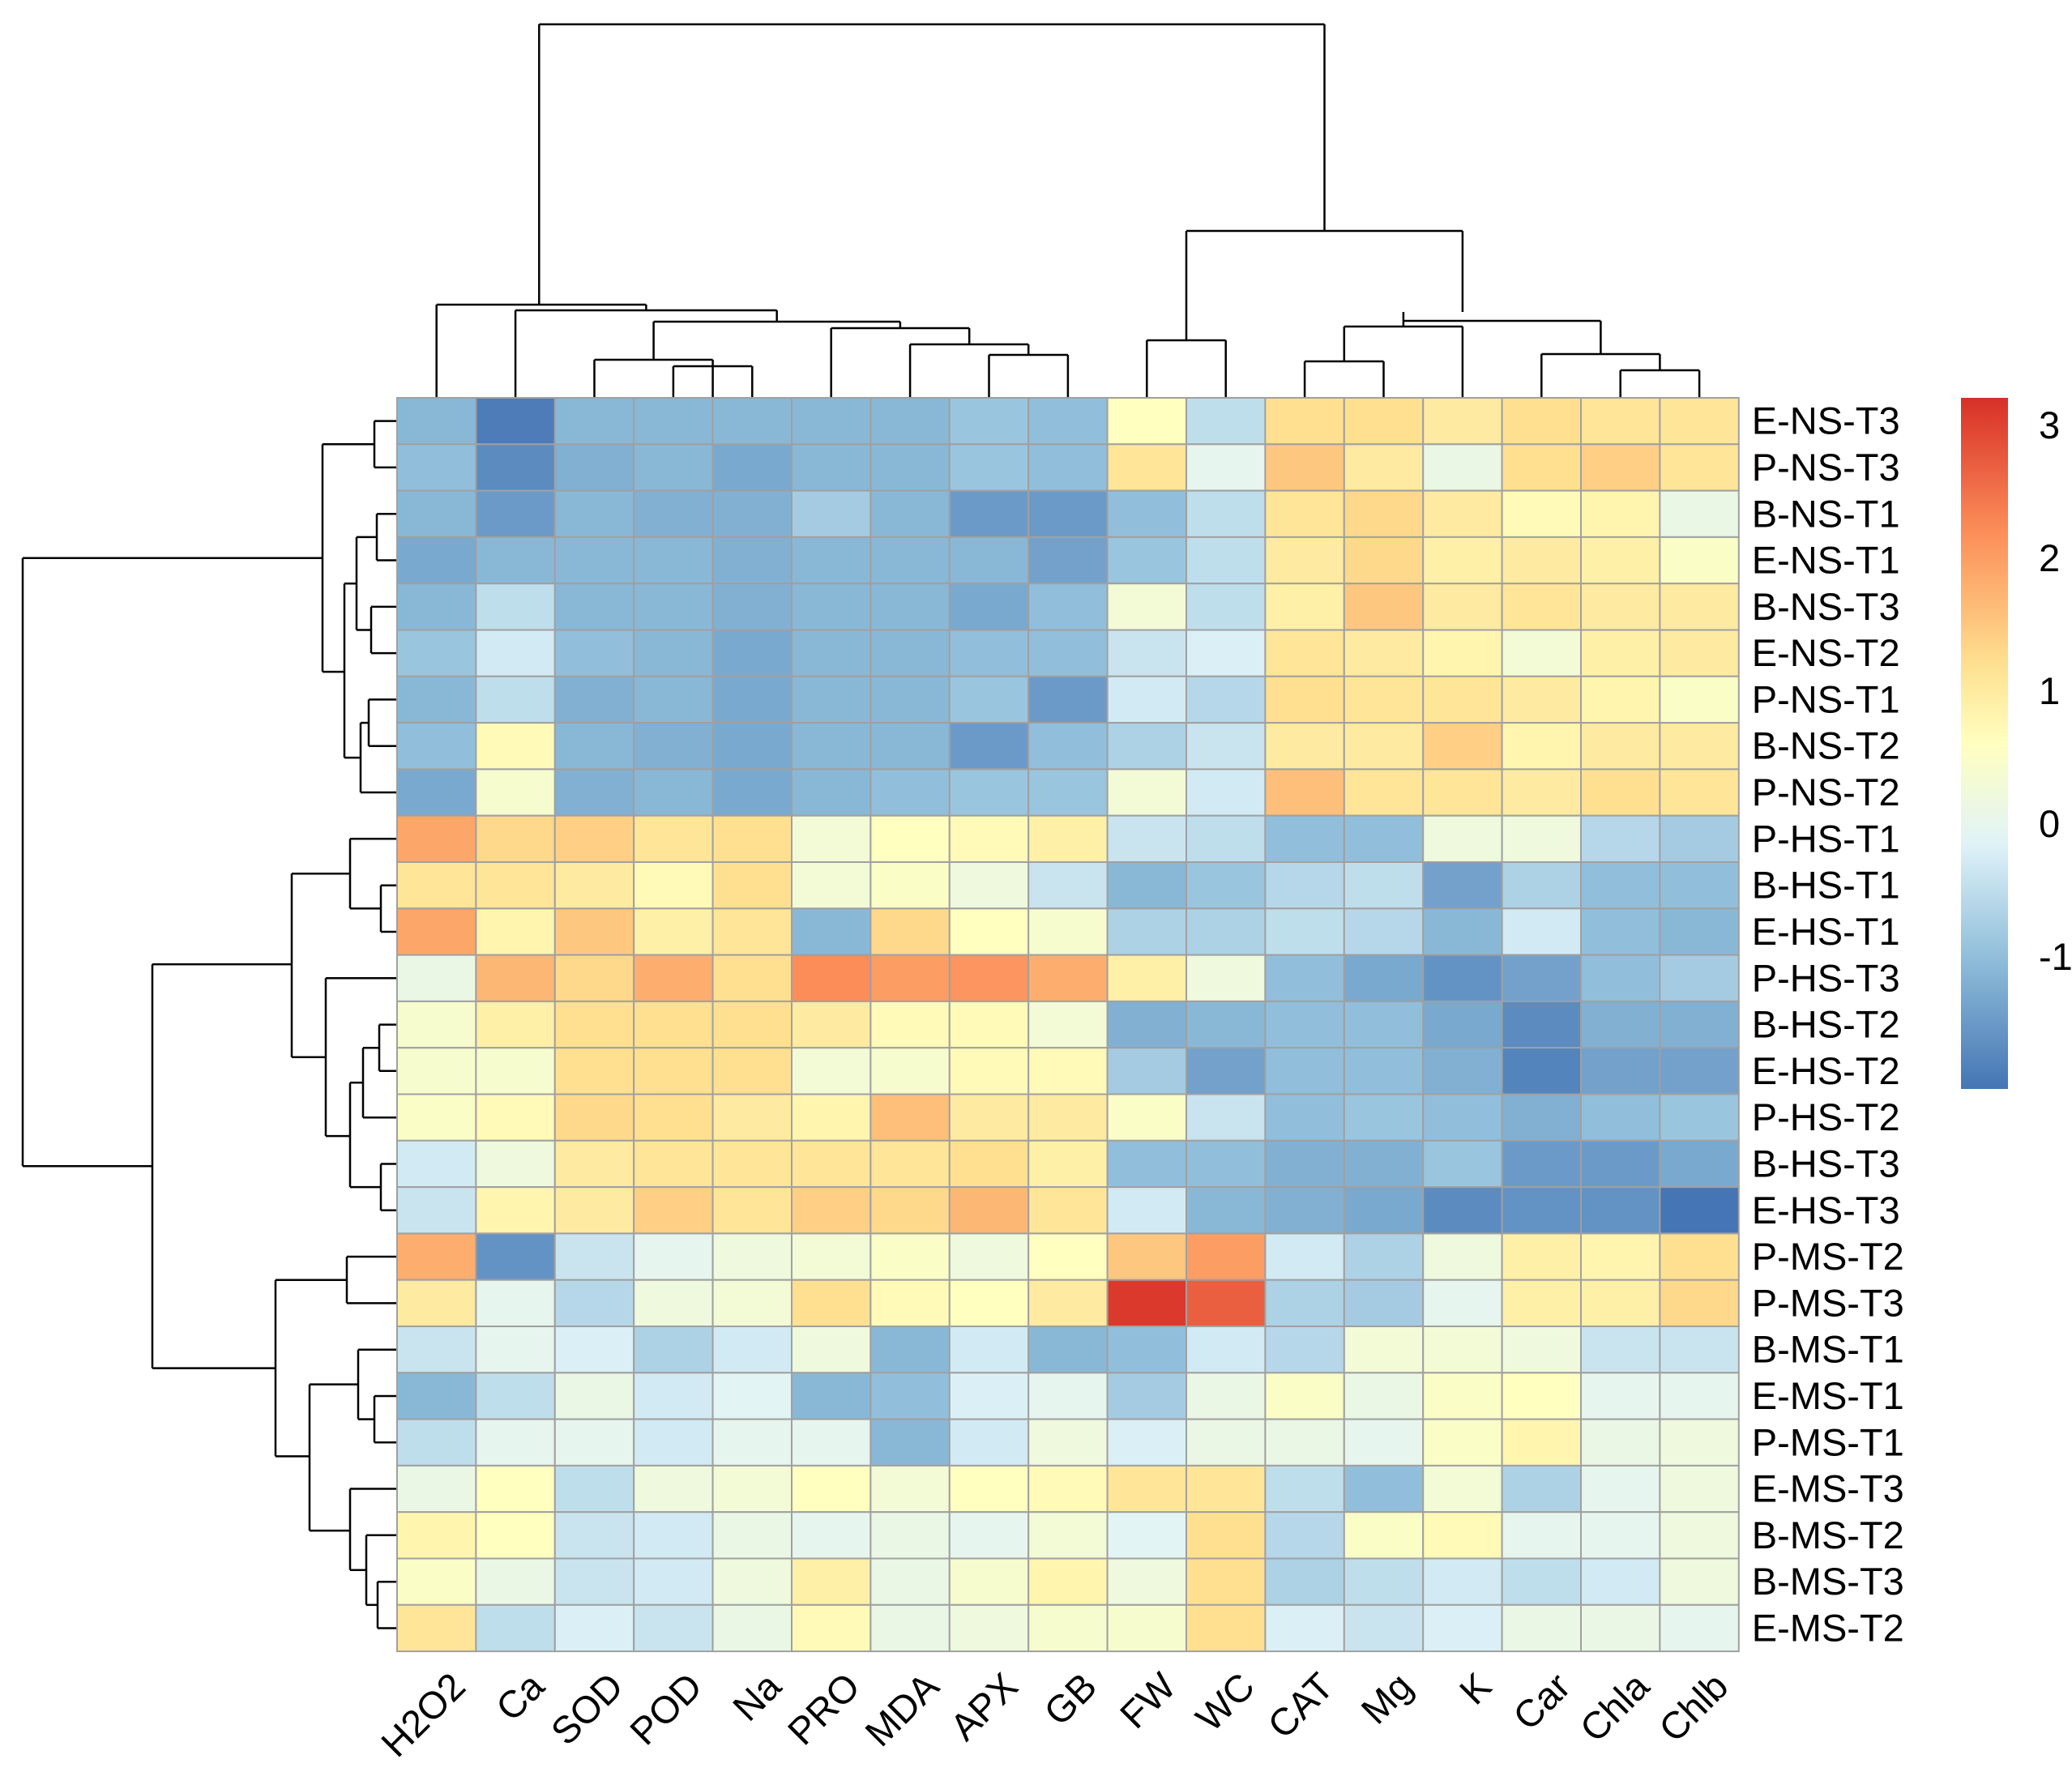 The width and height of the screenshot is (2072, 1789). What do you see at coordinates (2049, 823) in the screenshot?
I see `legend-tick-label: 0` at bounding box center [2049, 823].